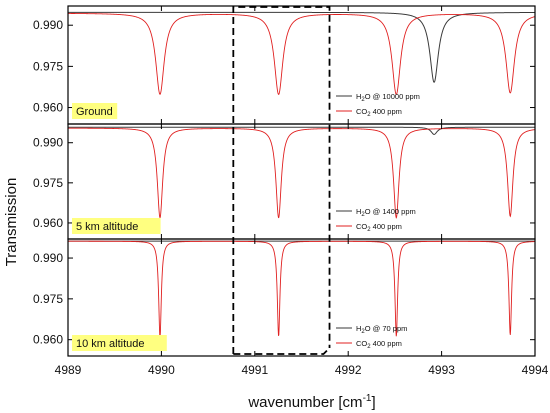  What do you see at coordinates (161, 370) in the screenshot?
I see `x-tick-label: 4990` at bounding box center [161, 370].